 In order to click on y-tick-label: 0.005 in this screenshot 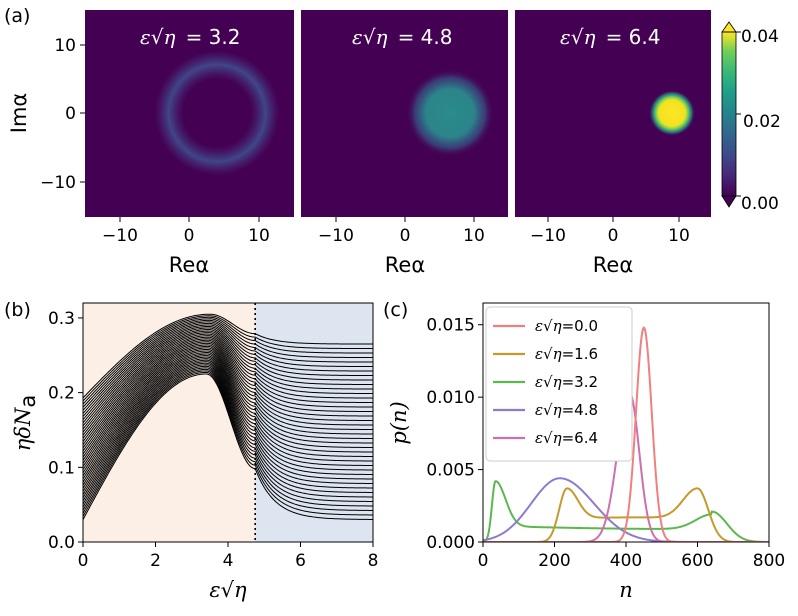, I will do `click(450, 471)`.